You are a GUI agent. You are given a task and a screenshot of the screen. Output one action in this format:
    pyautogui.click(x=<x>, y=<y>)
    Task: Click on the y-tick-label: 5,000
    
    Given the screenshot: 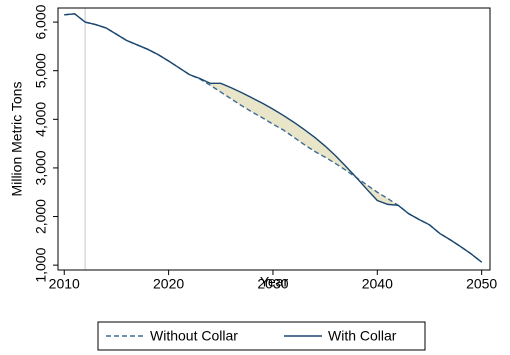 What is the action you would take?
    pyautogui.click(x=41, y=70)
    